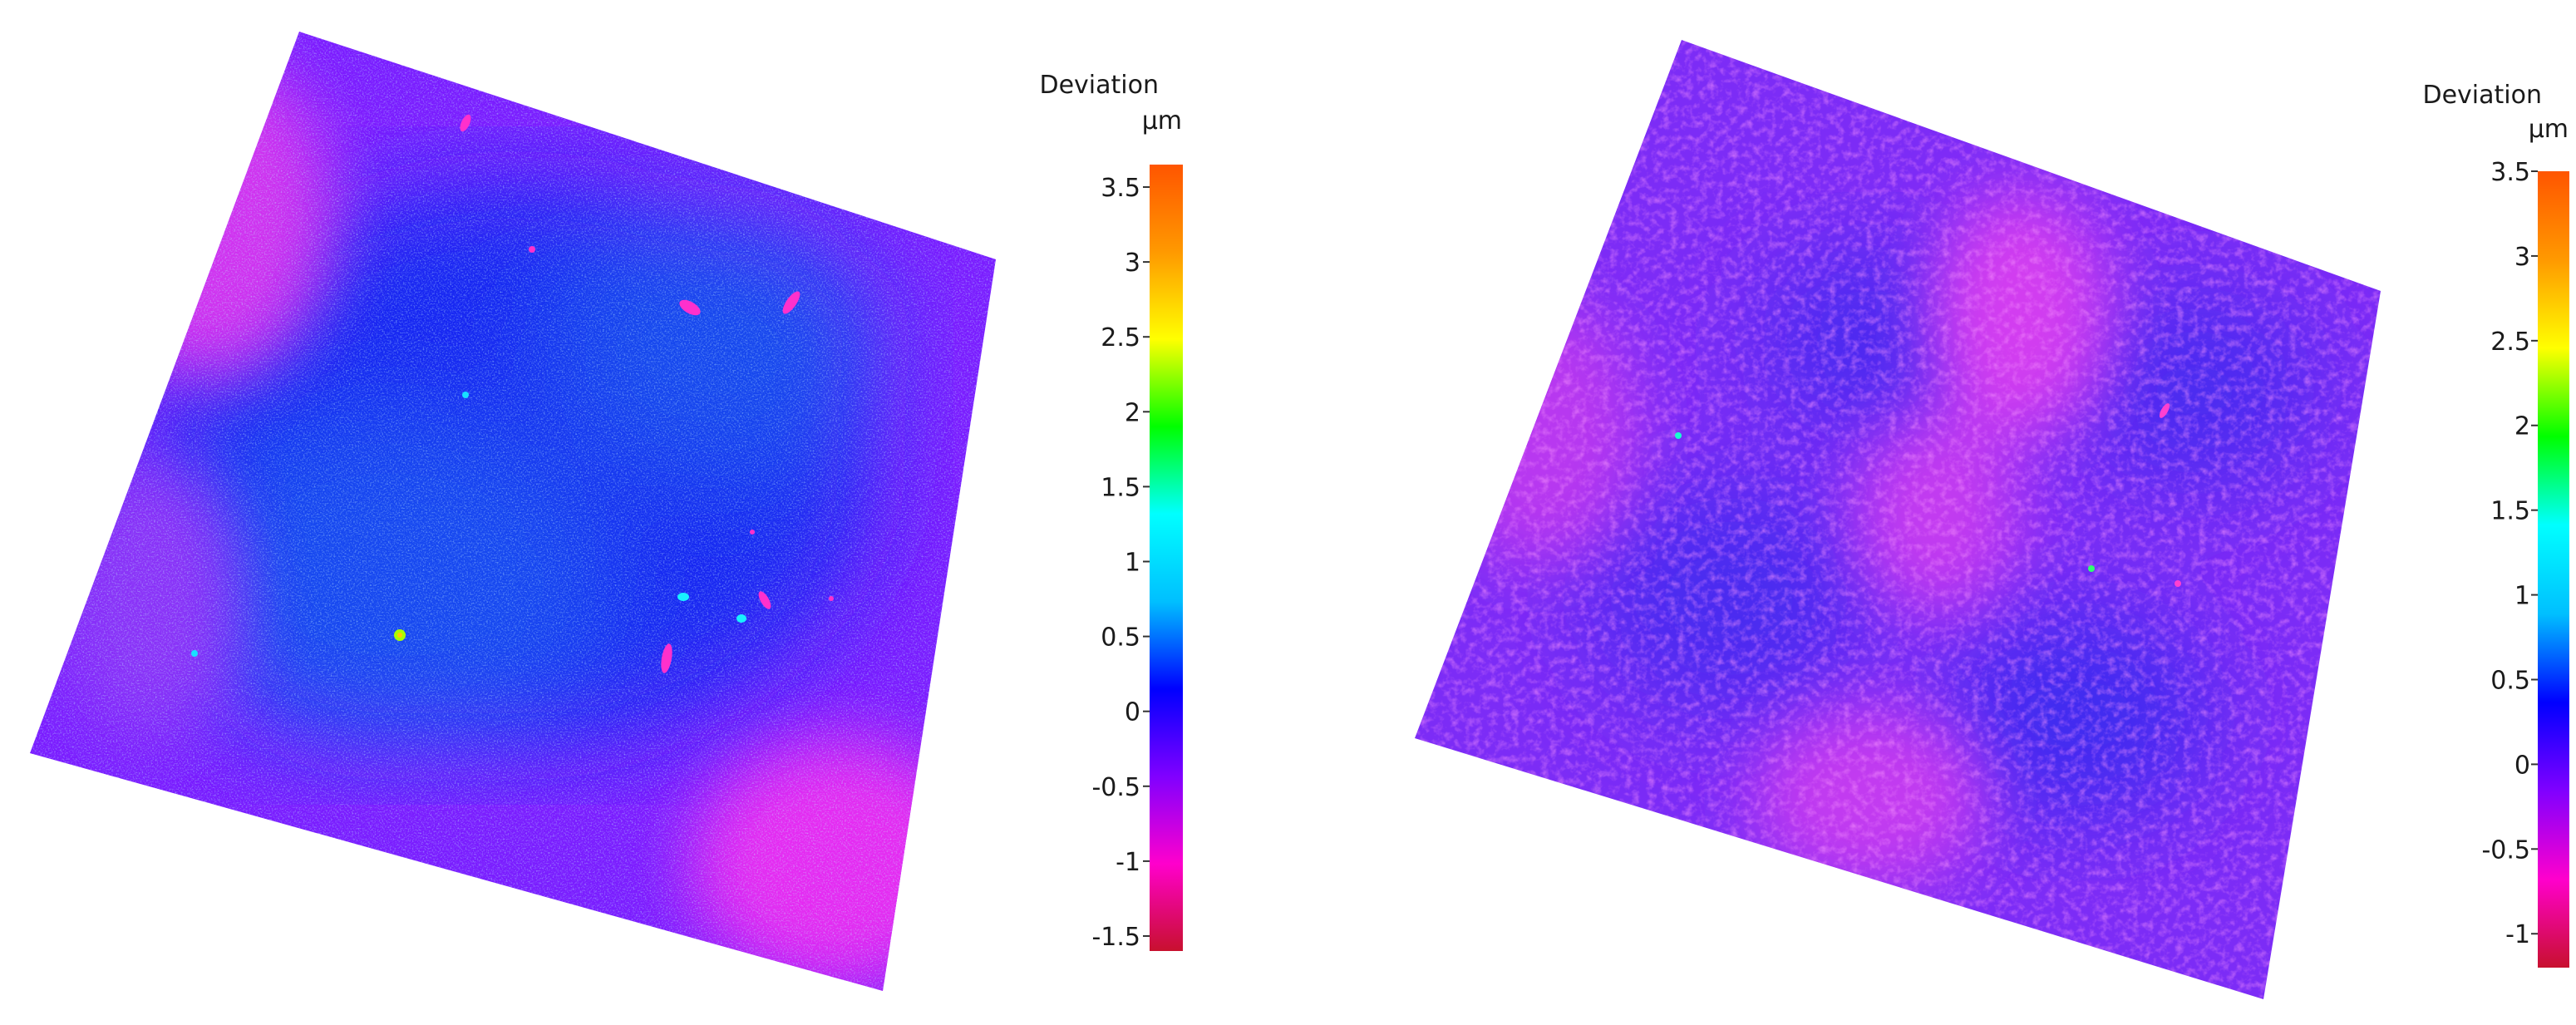 The image size is (2576, 1025). What do you see at coordinates (1928, 495) in the screenshot?
I see `map-right-features` at bounding box center [1928, 495].